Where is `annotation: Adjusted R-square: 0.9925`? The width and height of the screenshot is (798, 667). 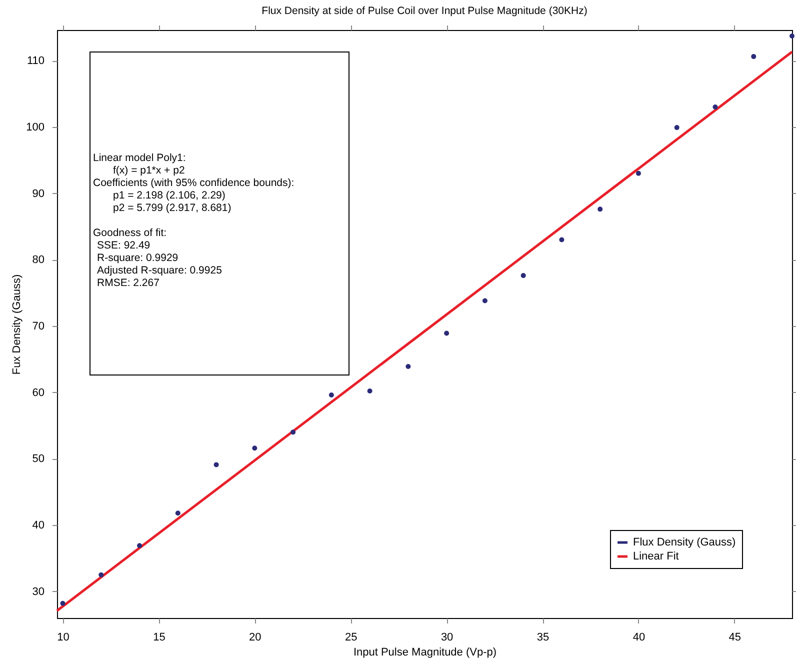 annotation: Adjusted R-square: 0.9925 is located at coordinates (159, 270).